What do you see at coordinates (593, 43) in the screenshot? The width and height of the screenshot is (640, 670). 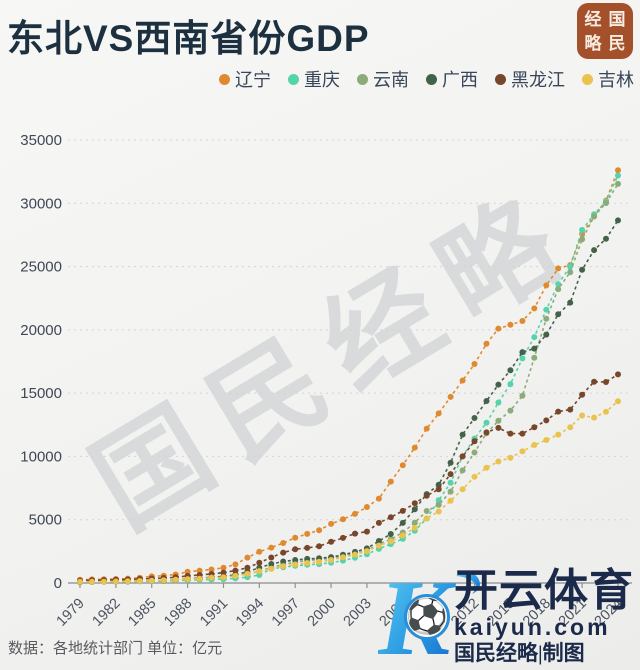 I see `badge-char: 略` at bounding box center [593, 43].